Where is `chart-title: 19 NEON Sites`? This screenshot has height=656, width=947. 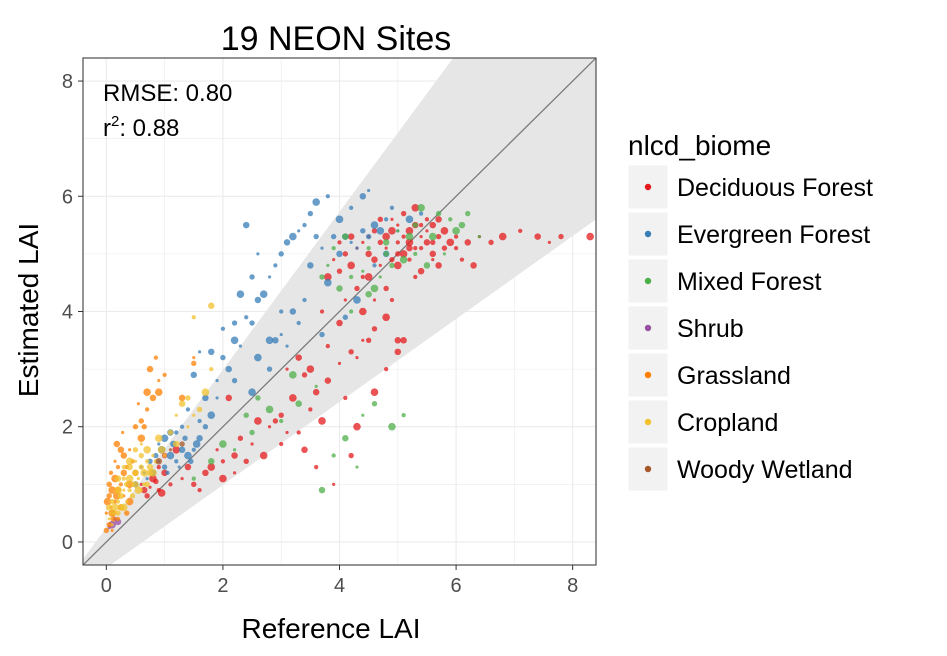
chart-title: 19 NEON Sites is located at coordinates (336, 39).